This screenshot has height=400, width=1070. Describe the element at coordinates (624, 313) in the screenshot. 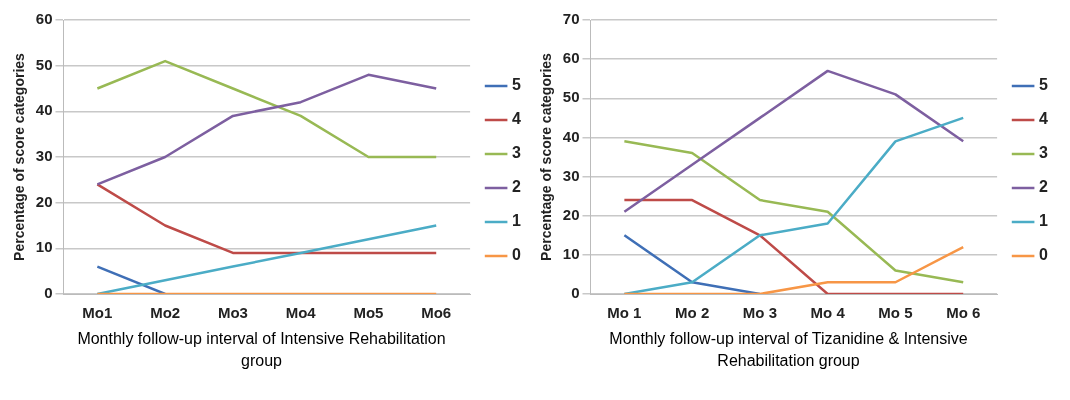

I see `x-tick-label: Mo 1` at that location.